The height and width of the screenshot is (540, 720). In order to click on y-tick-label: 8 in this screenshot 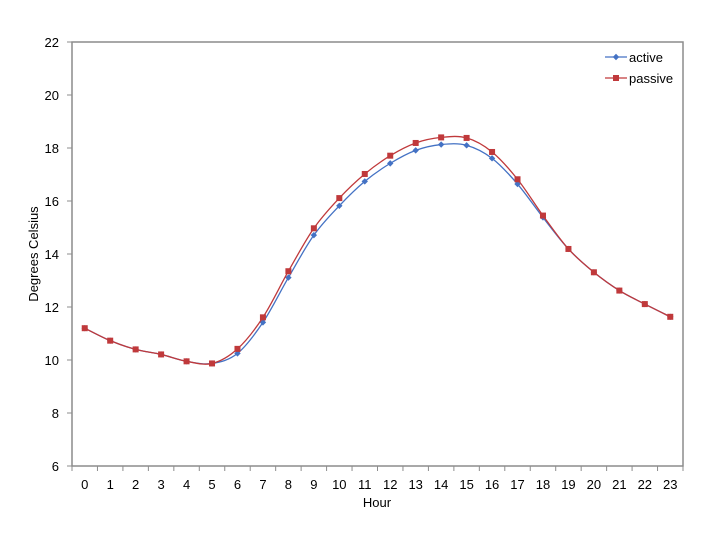, I will do `click(55, 413)`.